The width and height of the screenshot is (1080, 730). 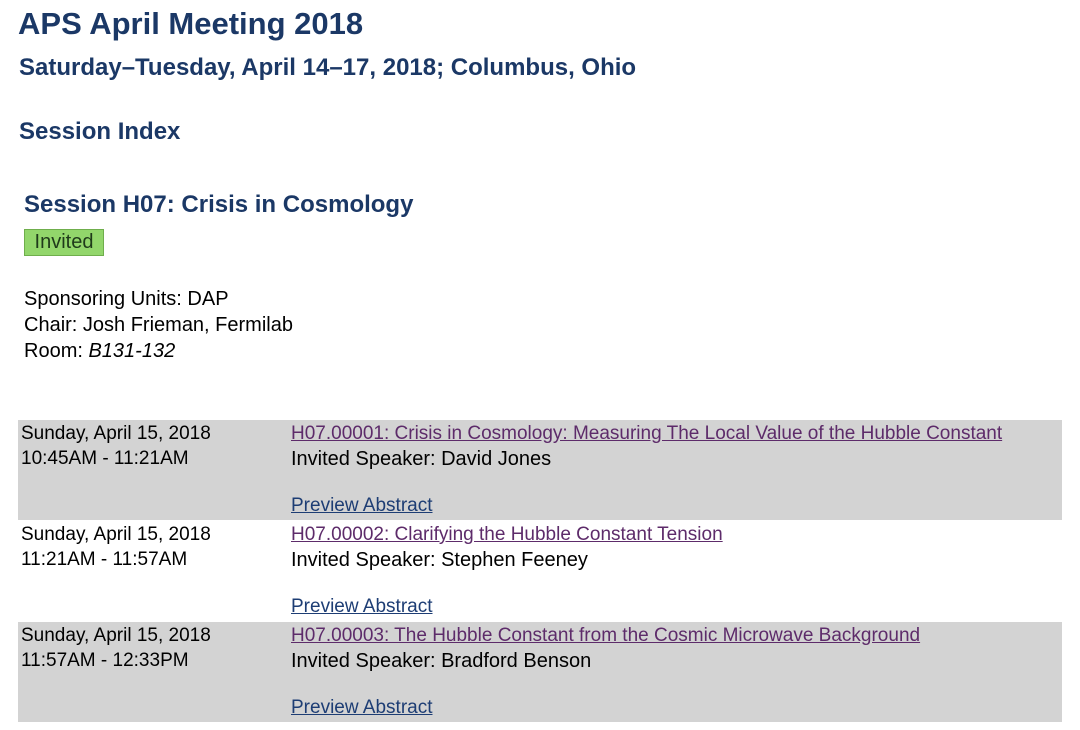 What do you see at coordinates (116, 648) in the screenshot?
I see `talk-schedule: Sunday, April 15, 2018 11:57AM - 12:33PM` at bounding box center [116, 648].